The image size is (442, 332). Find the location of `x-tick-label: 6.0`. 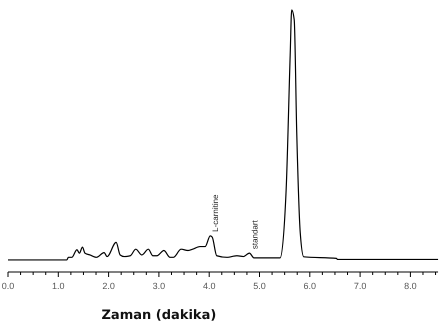

x-tick-label: 6.0 is located at coordinates (310, 286).